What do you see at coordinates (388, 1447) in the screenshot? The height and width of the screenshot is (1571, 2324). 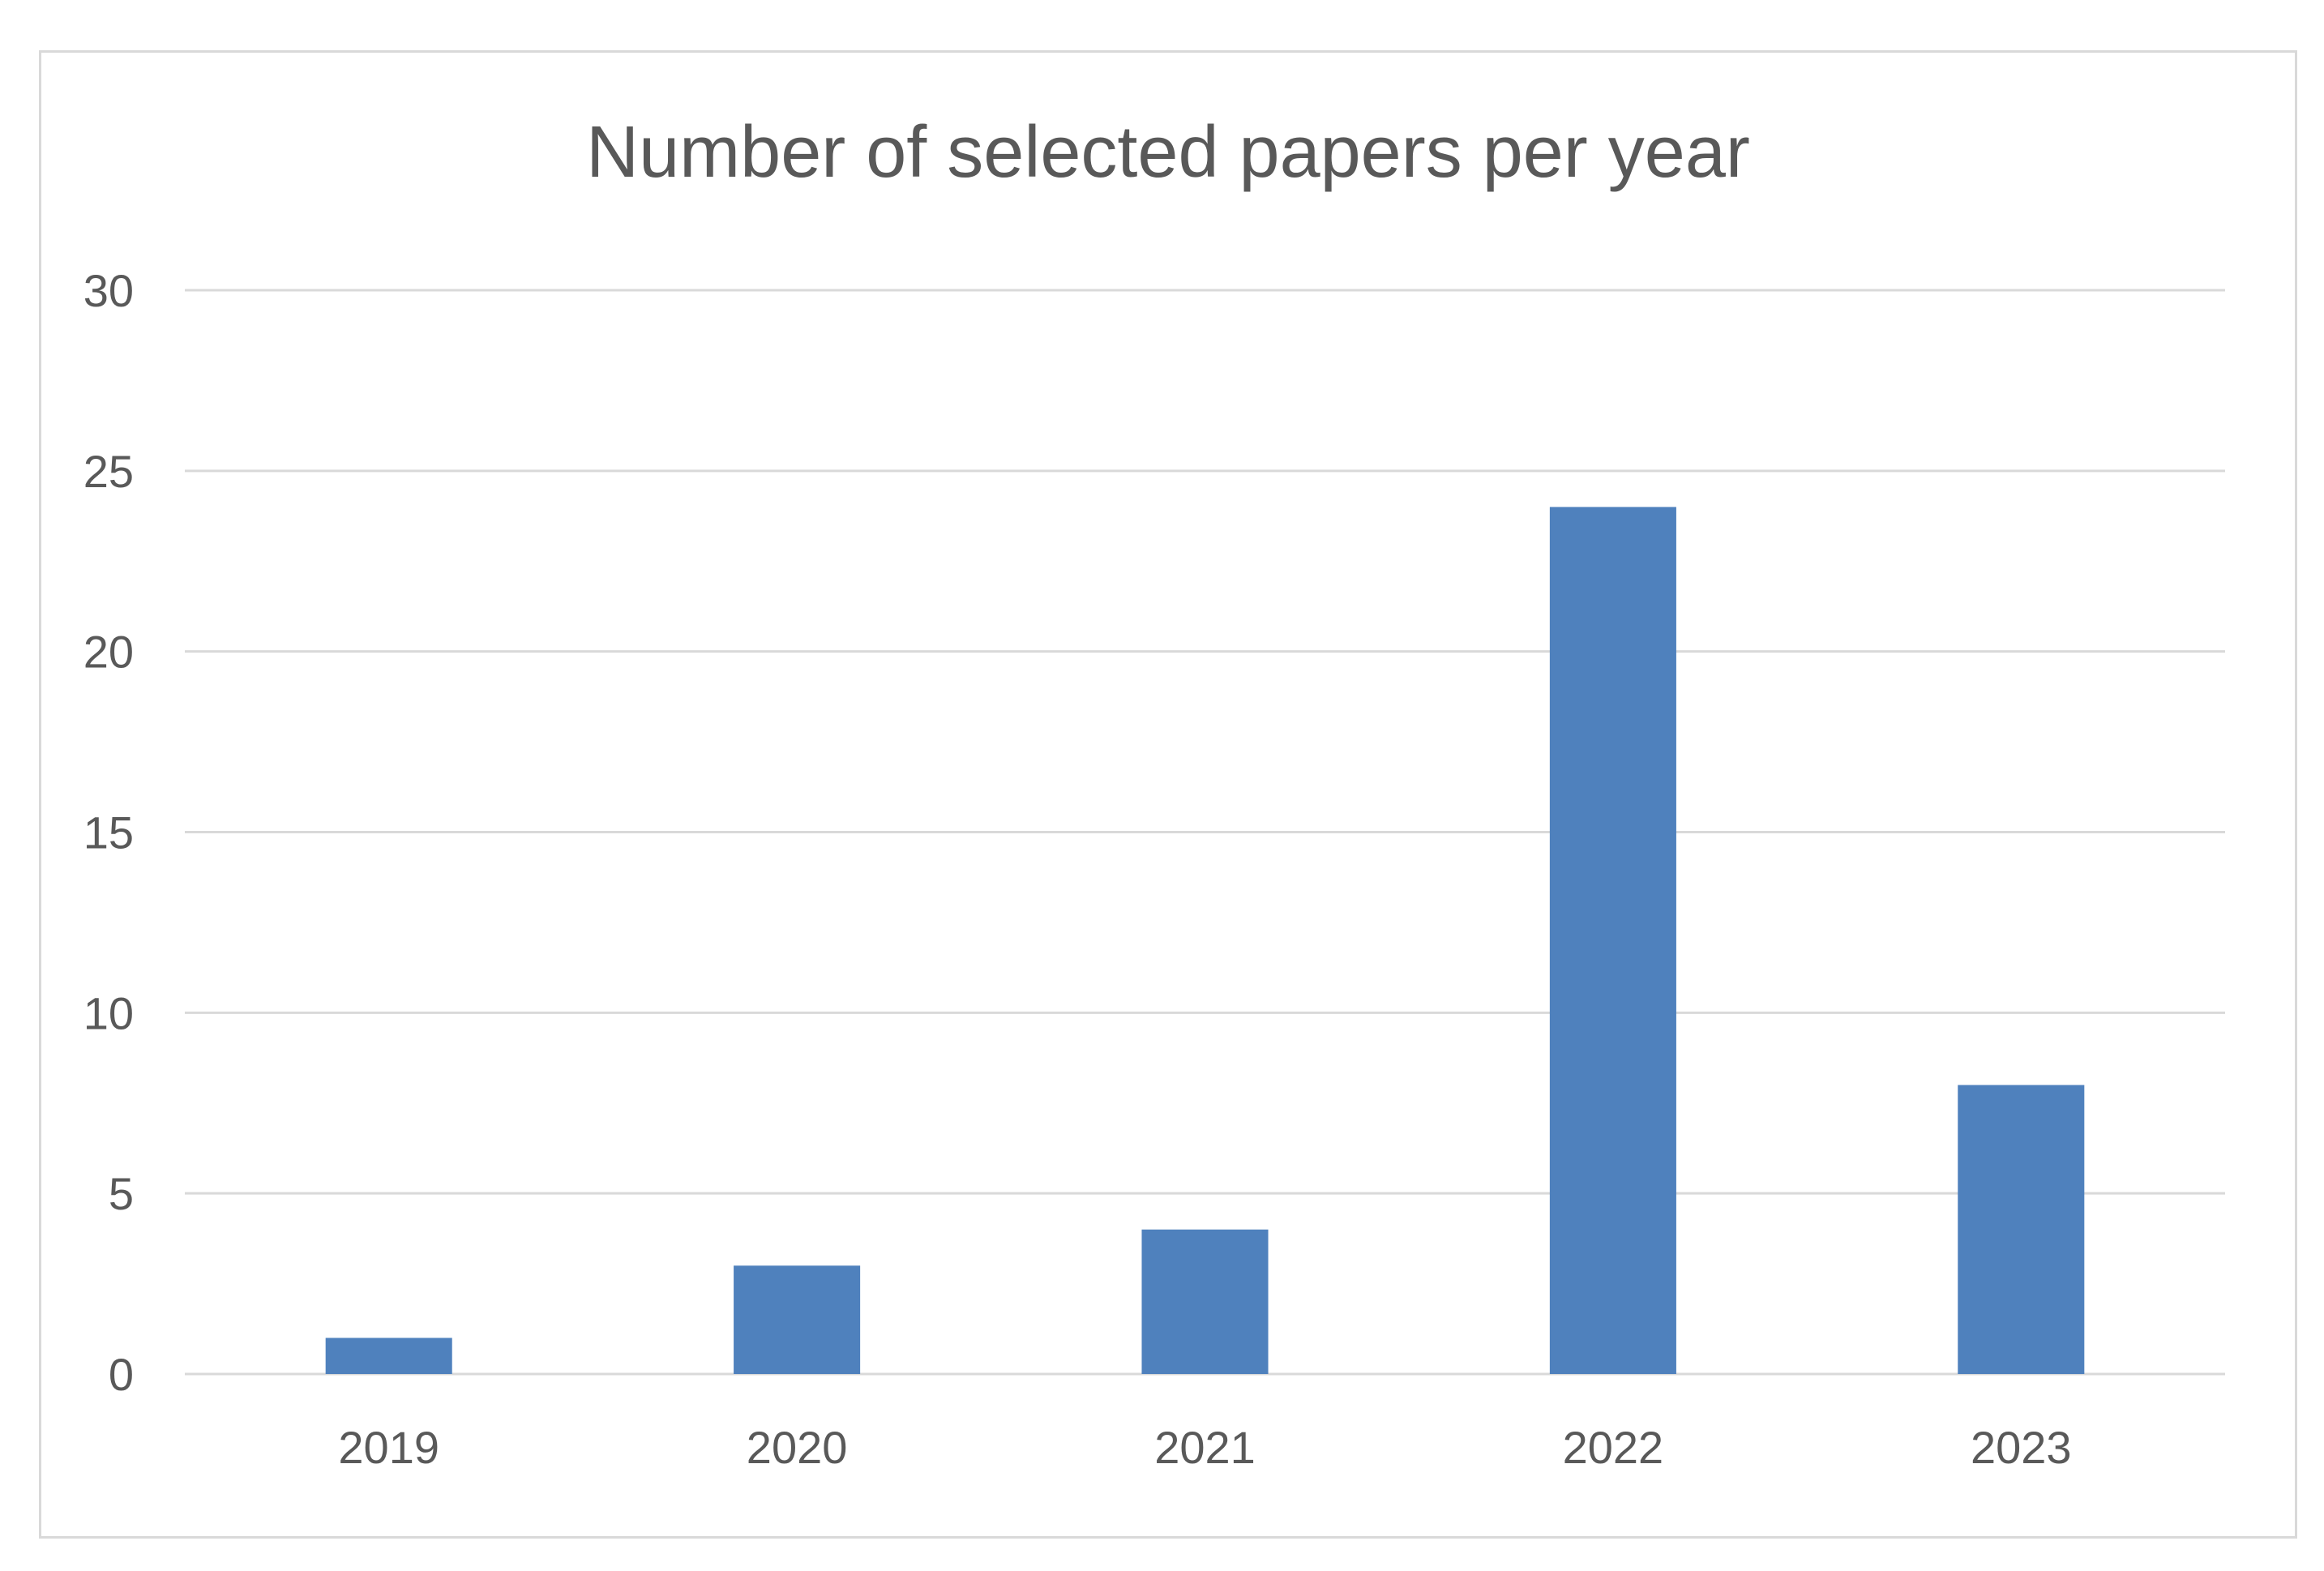 I see `x-tick-label: 2019` at bounding box center [388, 1447].